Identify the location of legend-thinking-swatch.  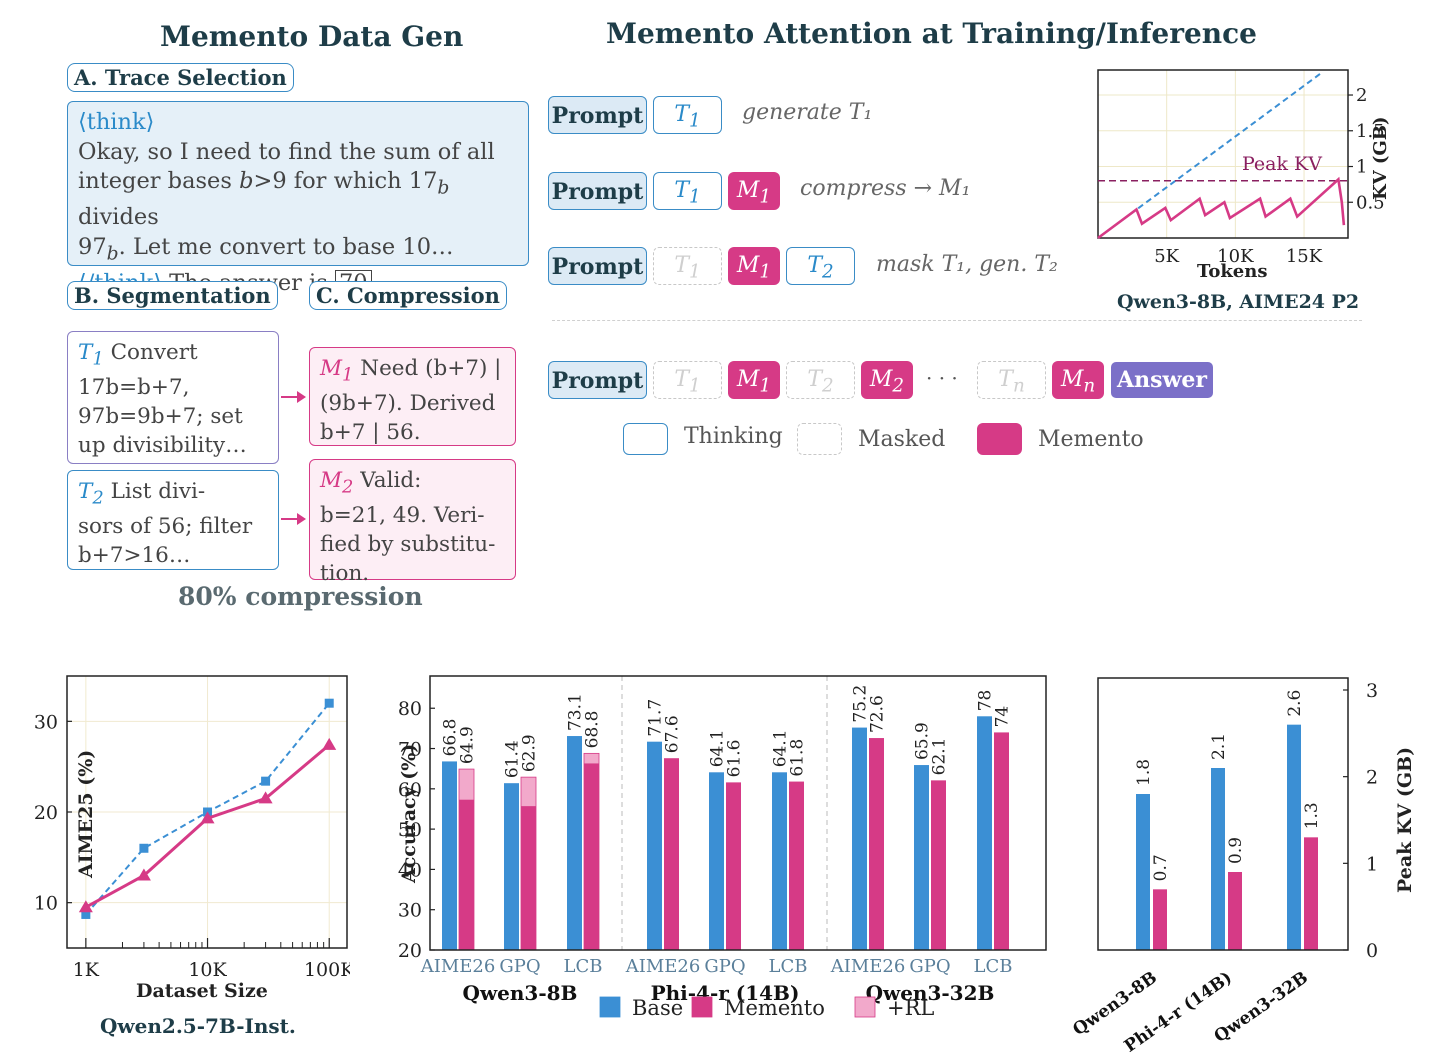
(645, 439).